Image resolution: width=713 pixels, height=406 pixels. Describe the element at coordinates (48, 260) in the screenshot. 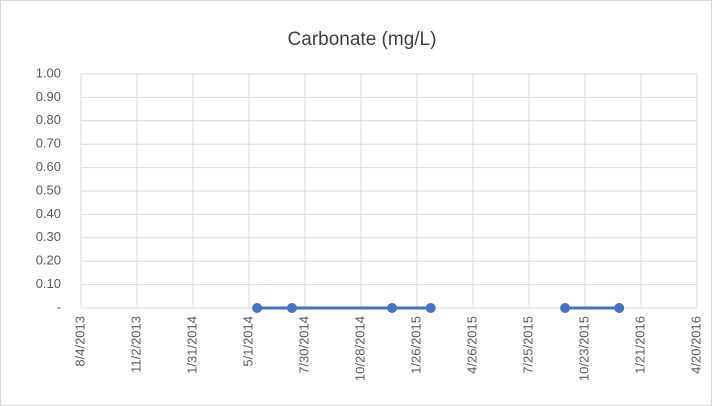

I see `y-tick-label: 0.20` at that location.